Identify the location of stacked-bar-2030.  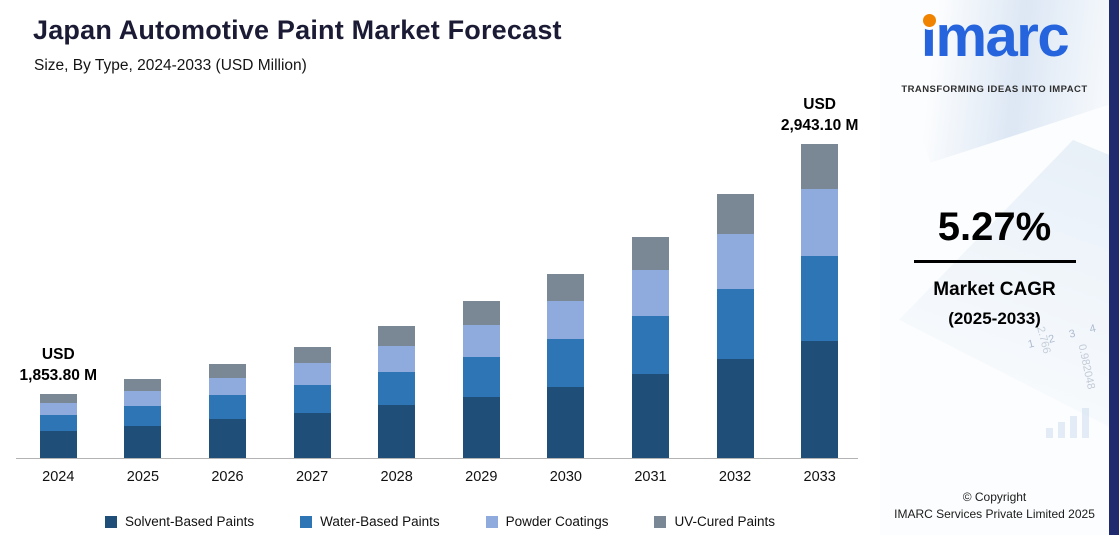
(566, 366).